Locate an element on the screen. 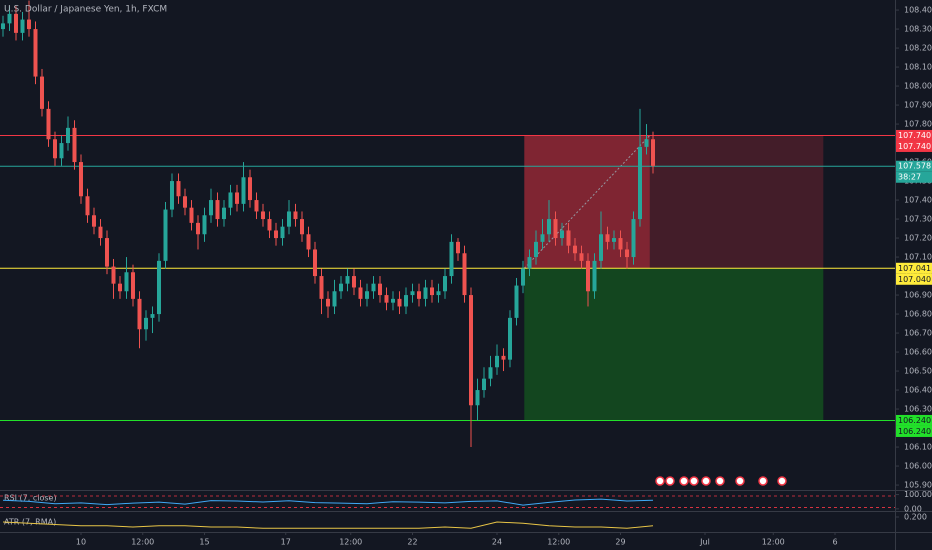 The image size is (932, 550). atr-tick-label: 0.200 is located at coordinates (915, 517).